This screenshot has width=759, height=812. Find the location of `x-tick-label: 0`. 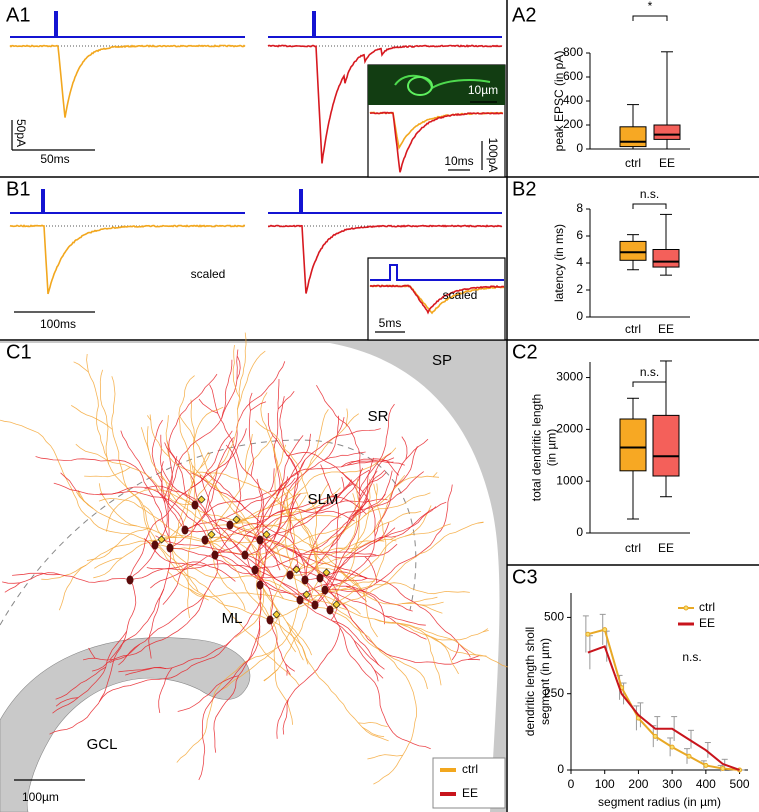

x-tick-label: 0 is located at coordinates (571, 784).